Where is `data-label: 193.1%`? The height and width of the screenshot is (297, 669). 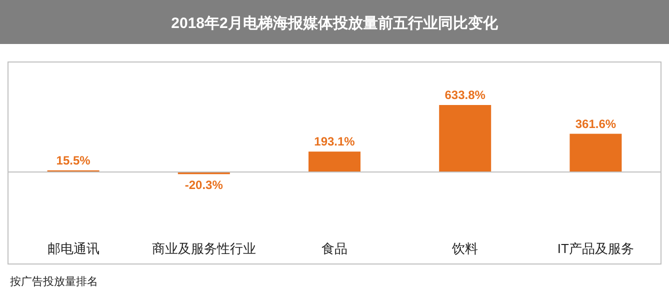
data-label: 193.1% is located at coordinates (335, 141).